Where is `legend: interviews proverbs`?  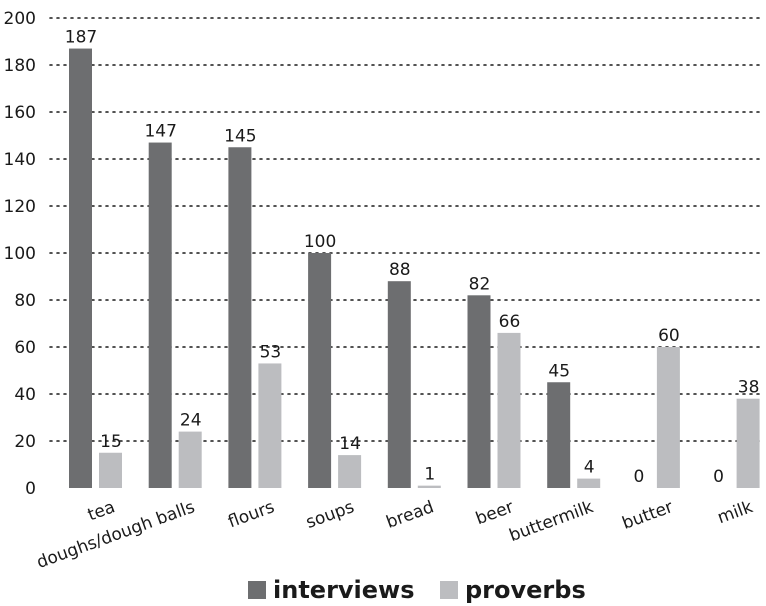
legend: interviews proverbs is located at coordinates (417, 590).